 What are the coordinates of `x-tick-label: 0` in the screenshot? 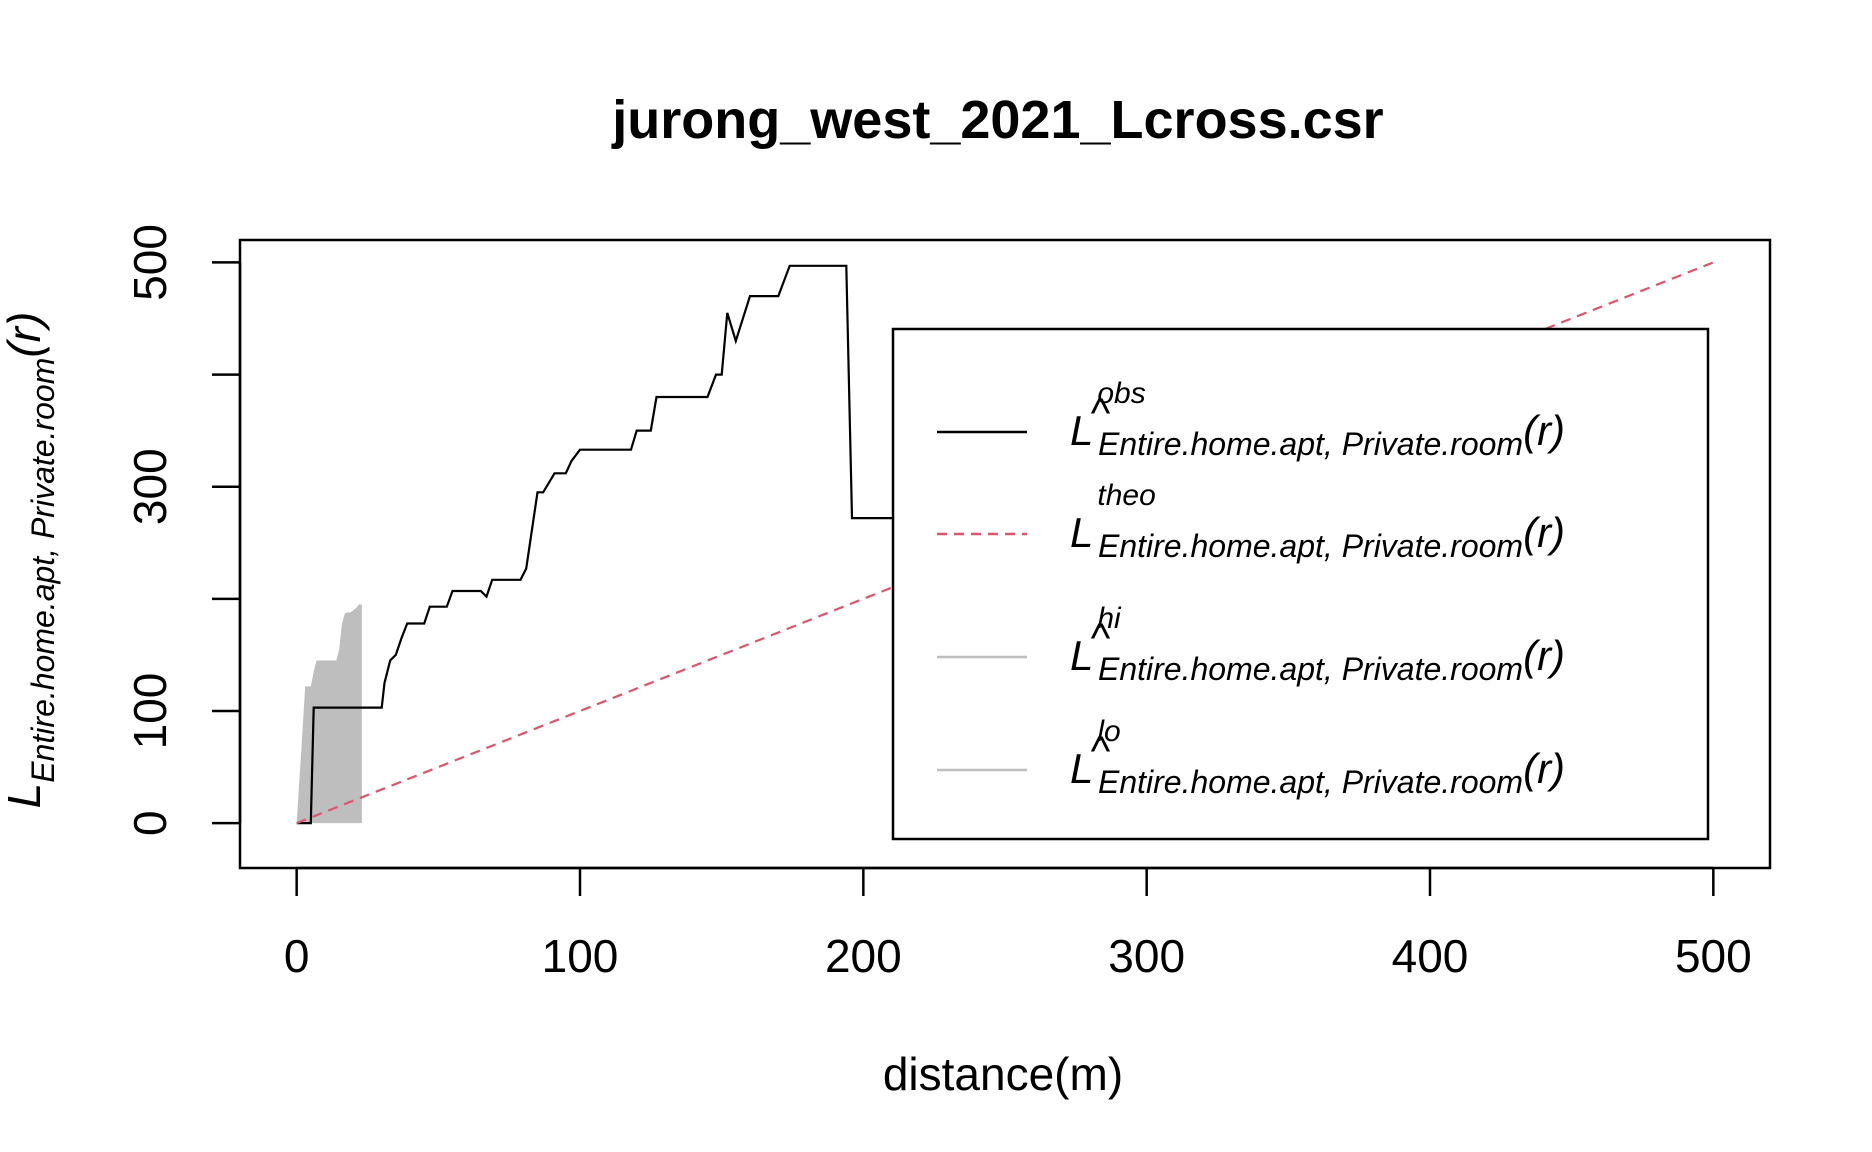 It's located at (297, 956).